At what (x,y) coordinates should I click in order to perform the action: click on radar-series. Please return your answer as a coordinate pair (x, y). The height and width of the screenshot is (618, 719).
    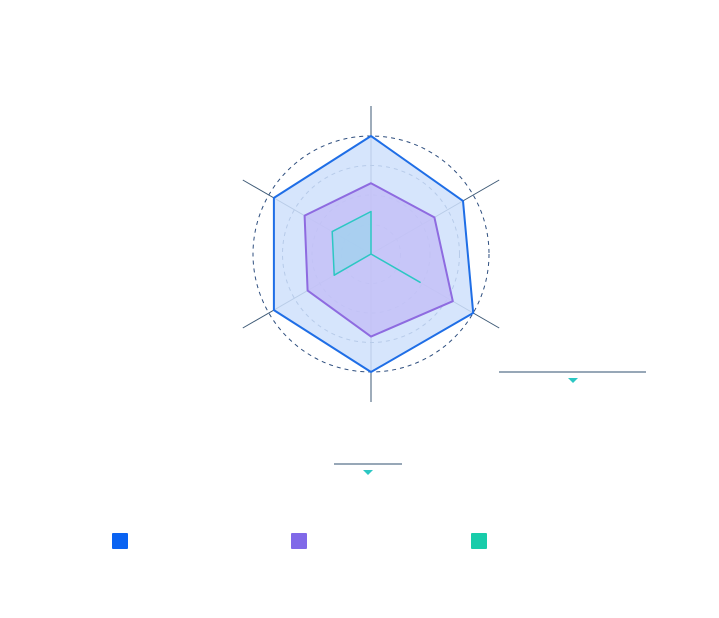
    Looking at the image, I should click on (373, 254).